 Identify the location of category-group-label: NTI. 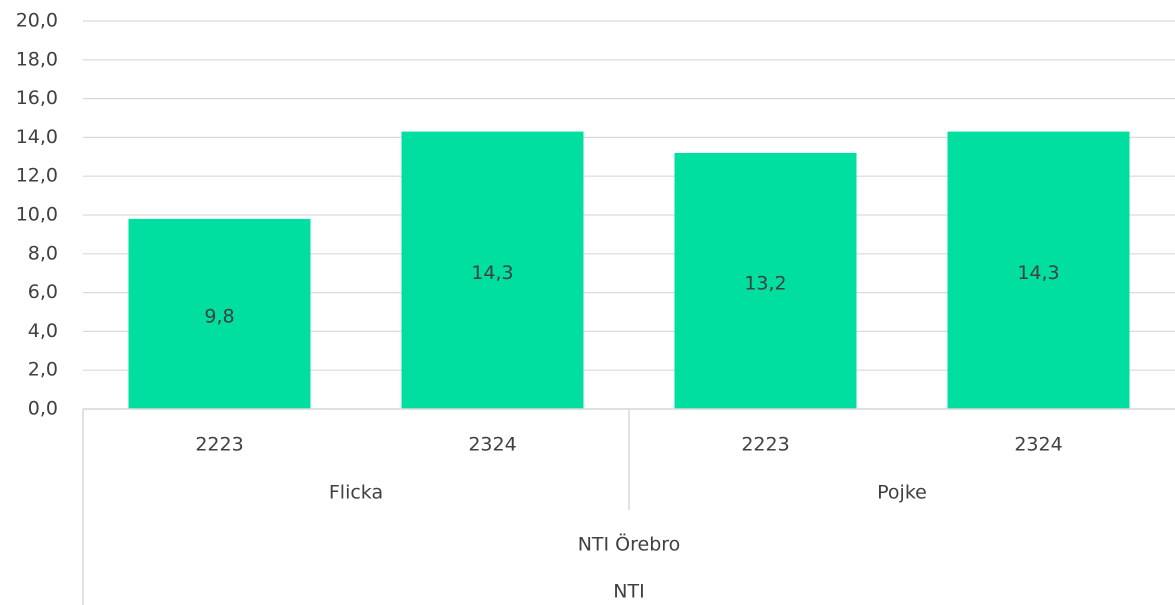
(628, 592).